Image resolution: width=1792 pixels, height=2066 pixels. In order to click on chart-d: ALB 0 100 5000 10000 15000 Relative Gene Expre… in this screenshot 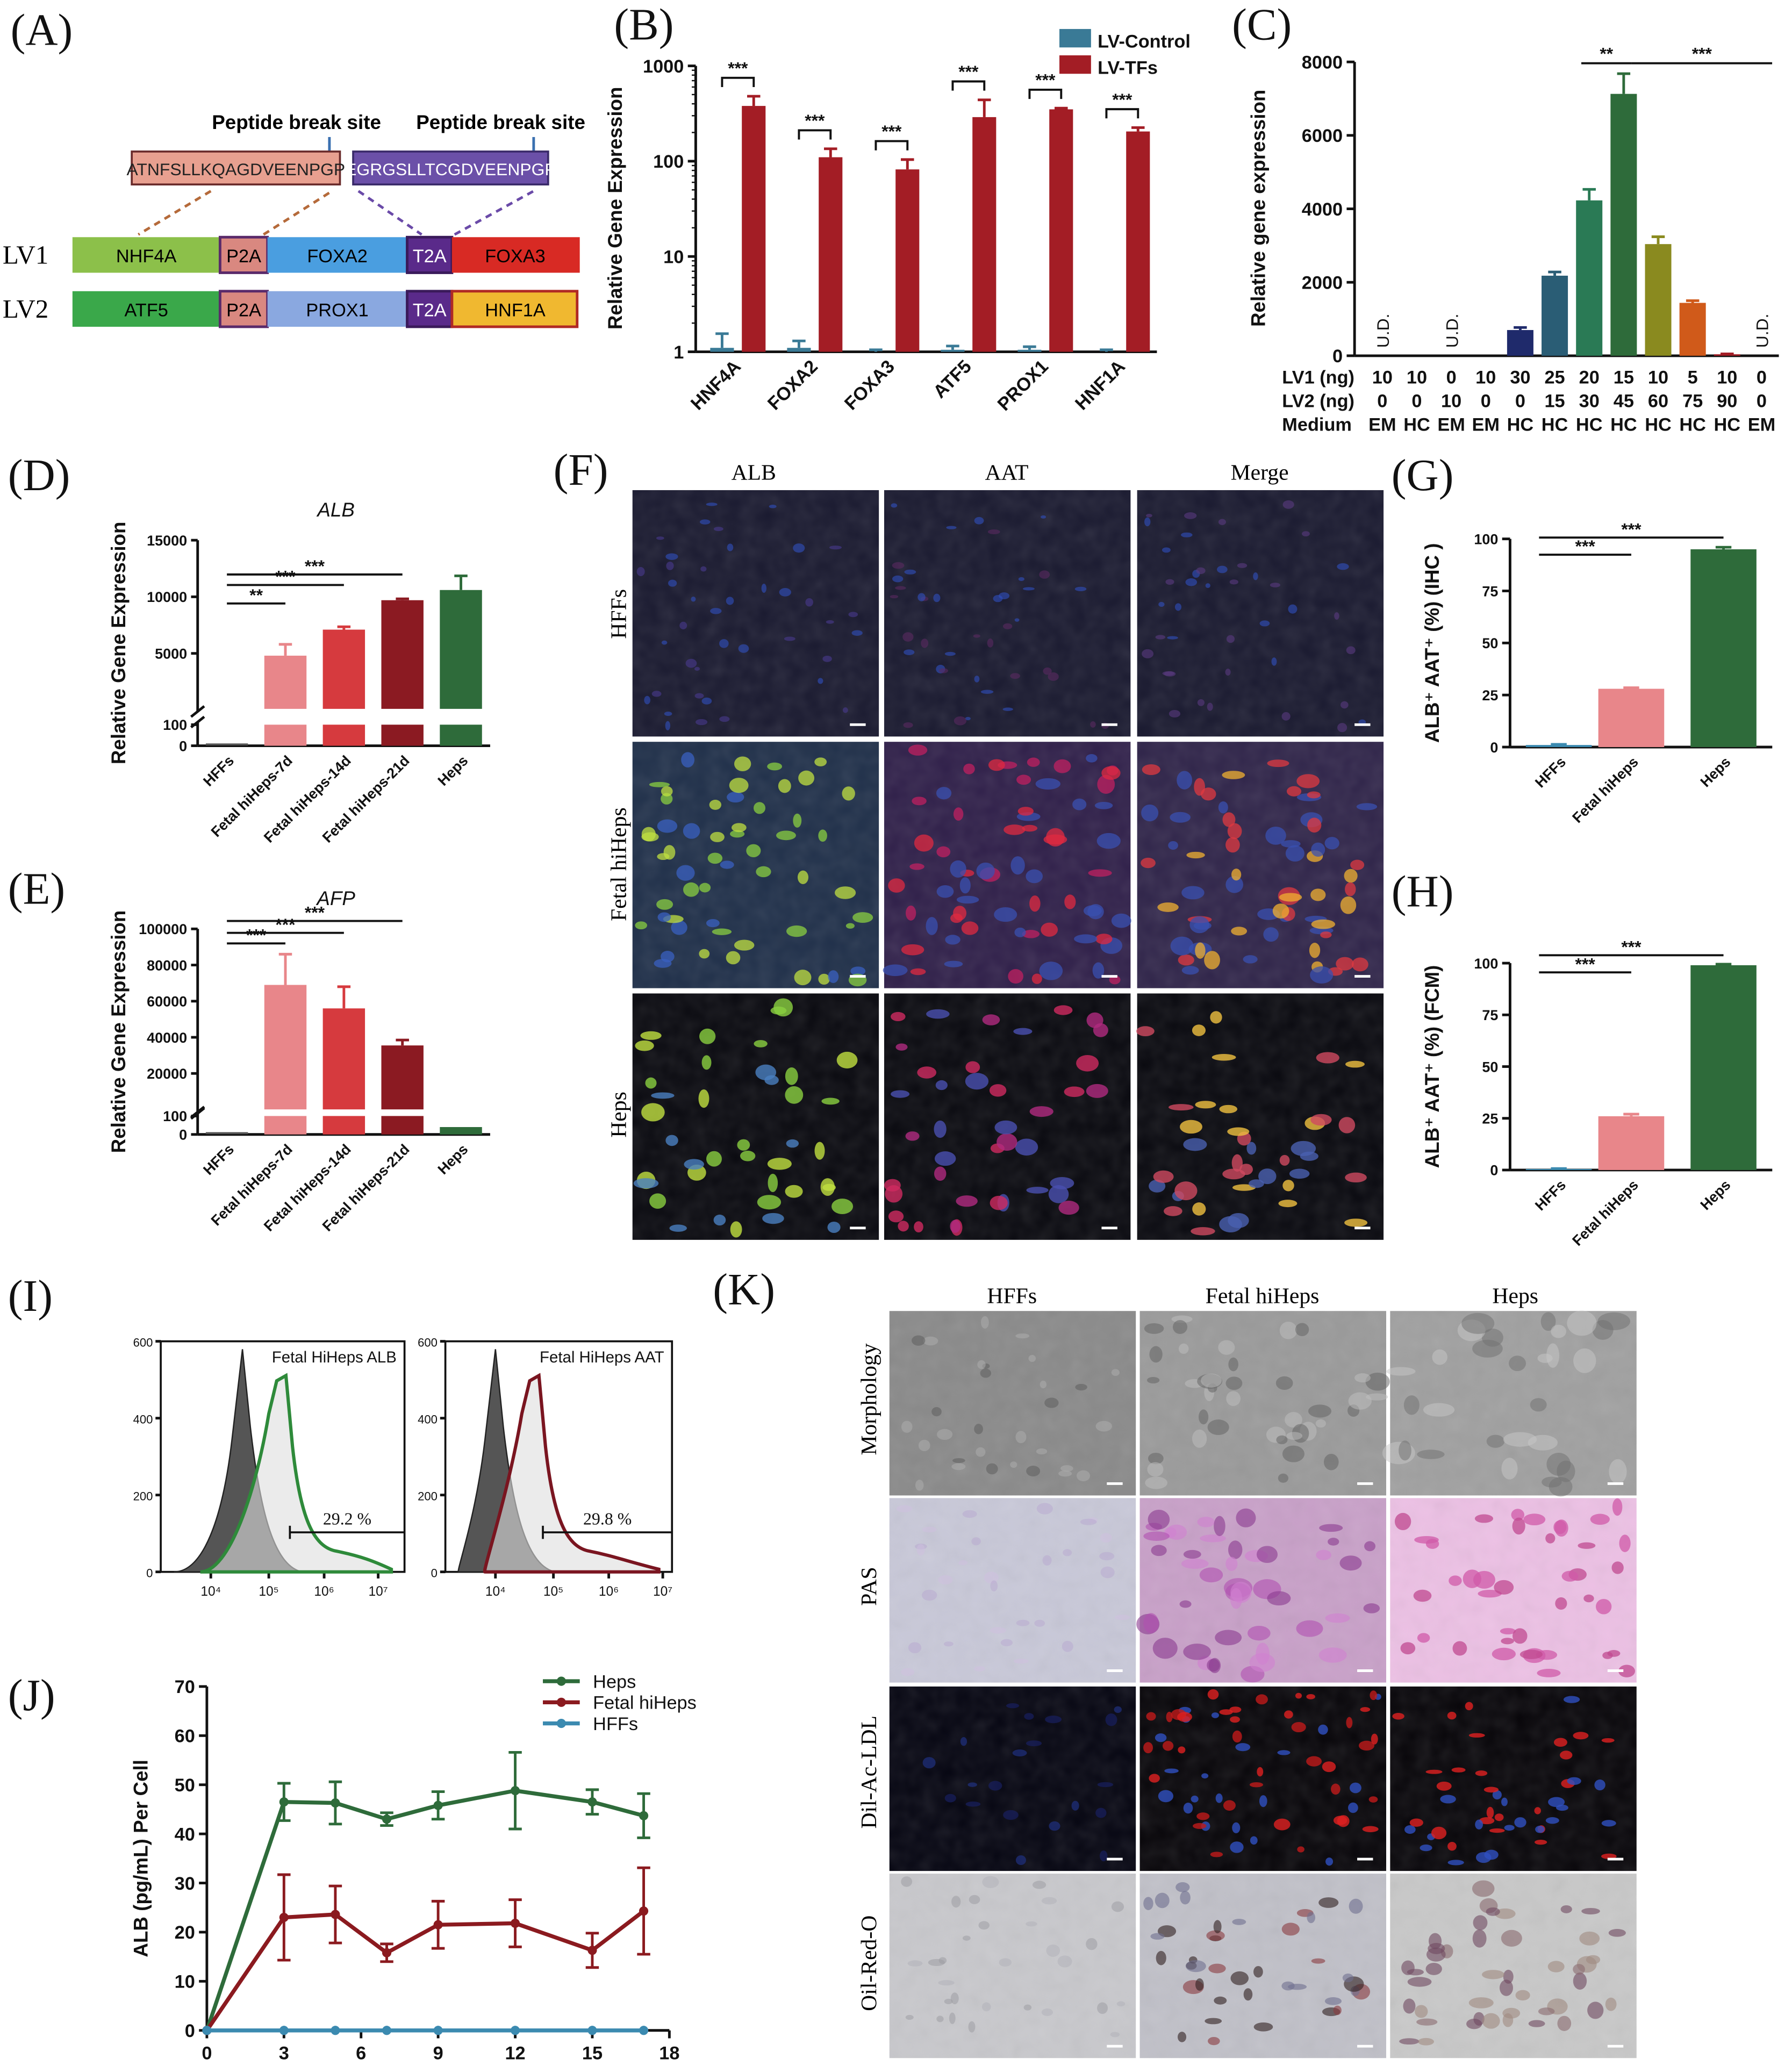, I will do `click(298, 672)`.